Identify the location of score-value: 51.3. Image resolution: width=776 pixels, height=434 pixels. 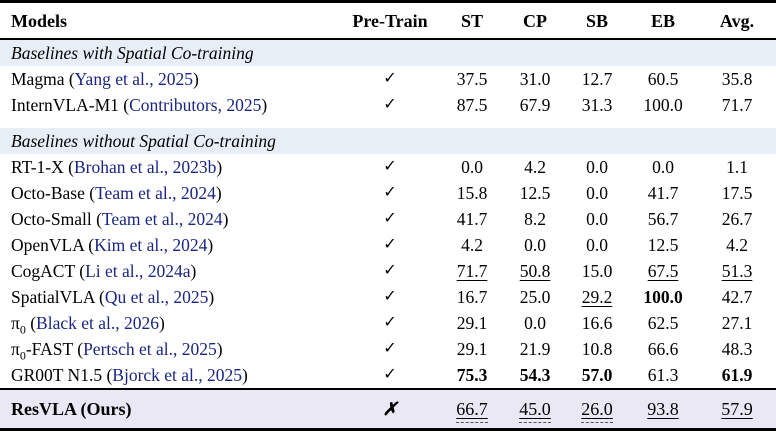
(737, 271).